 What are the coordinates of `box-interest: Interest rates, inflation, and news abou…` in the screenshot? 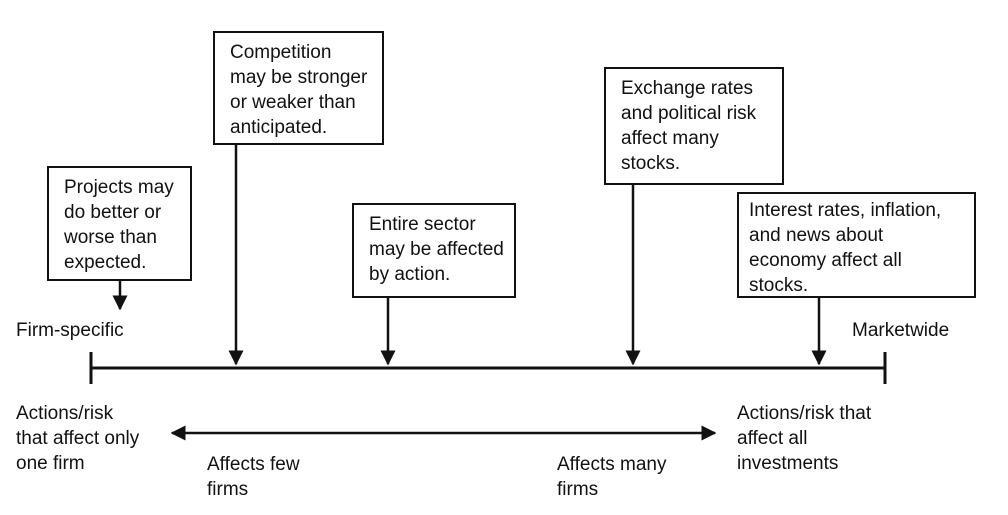 It's located at (856, 245).